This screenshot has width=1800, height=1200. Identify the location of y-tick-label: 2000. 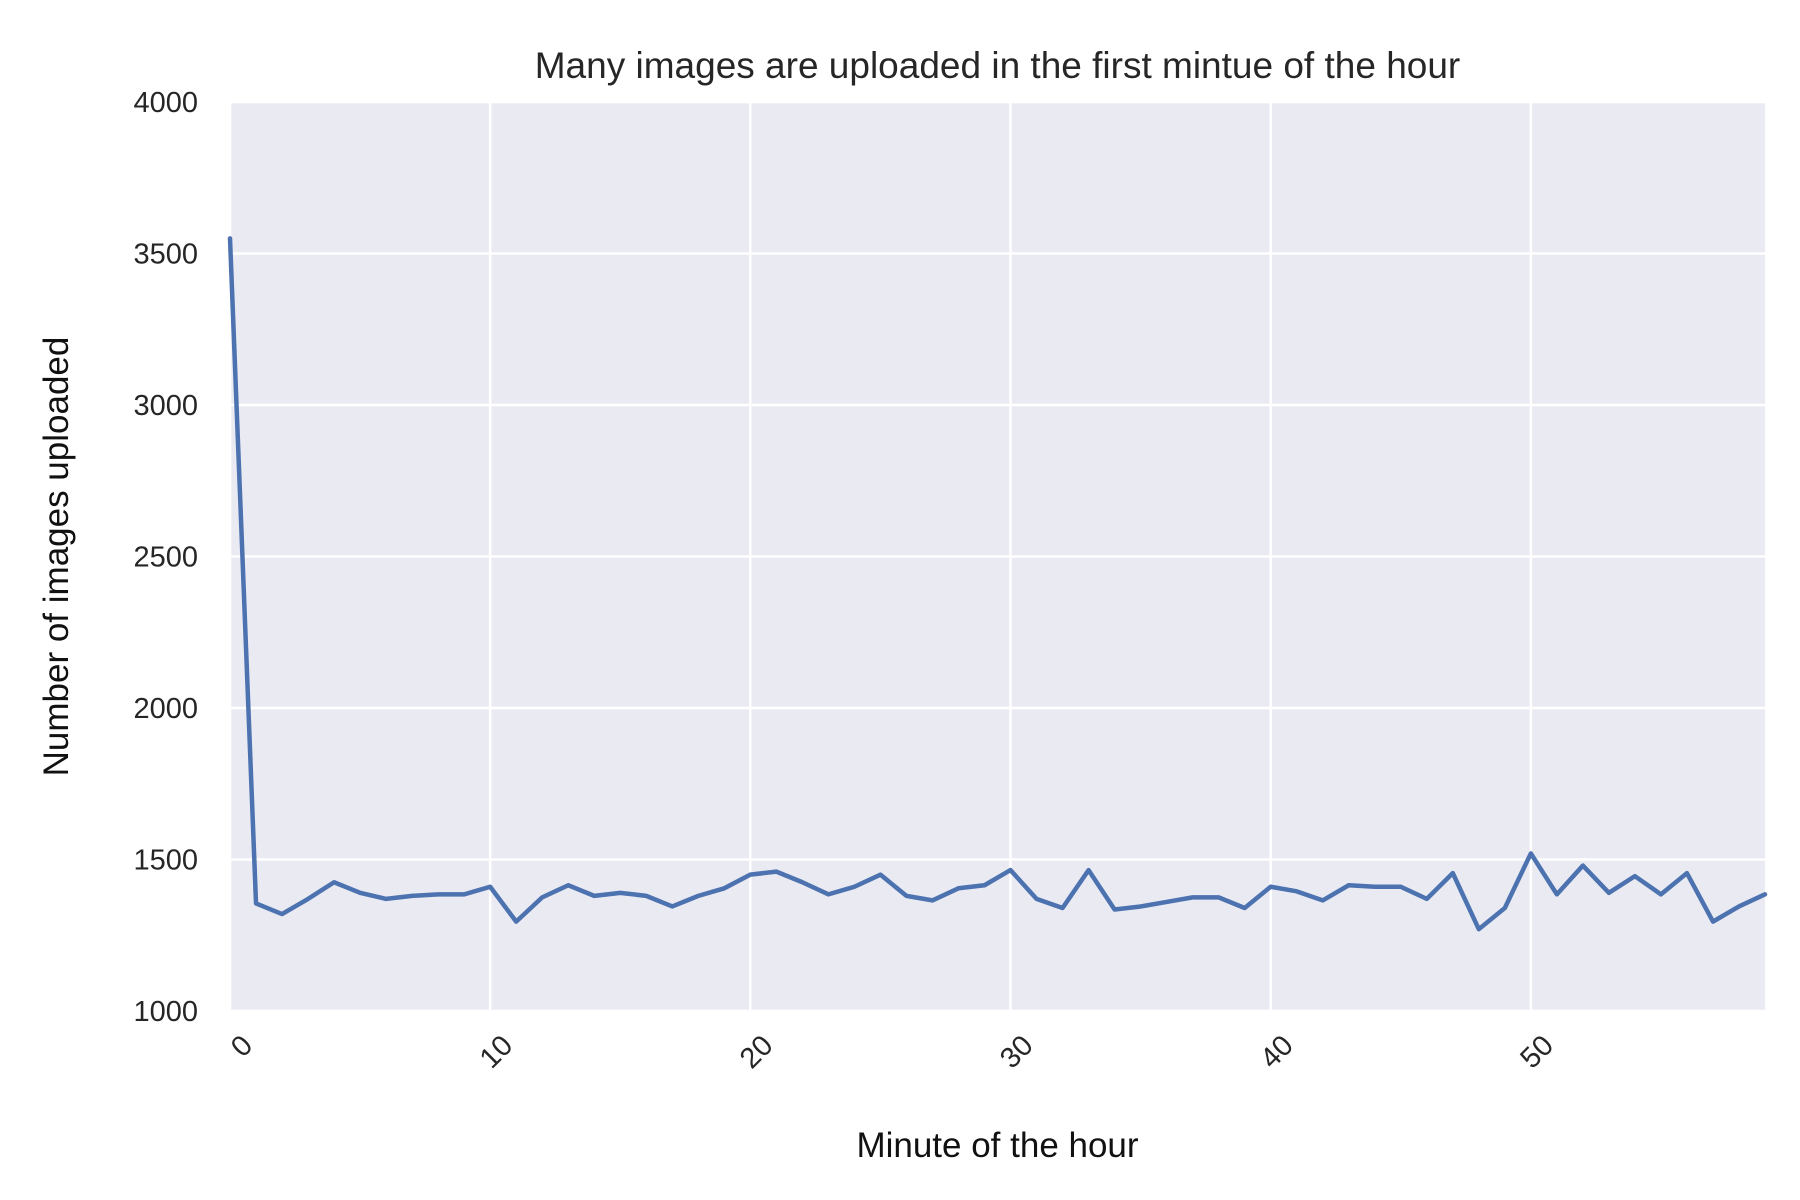
(165, 709).